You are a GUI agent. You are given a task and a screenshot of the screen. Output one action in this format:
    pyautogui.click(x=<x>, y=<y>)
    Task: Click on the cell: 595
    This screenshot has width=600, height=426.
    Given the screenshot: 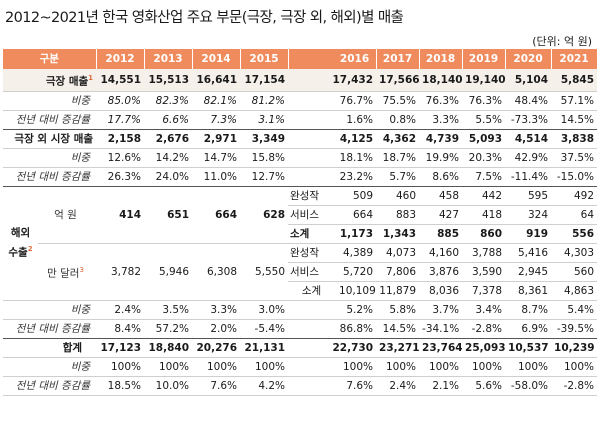 What is the action you would take?
    pyautogui.click(x=528, y=196)
    